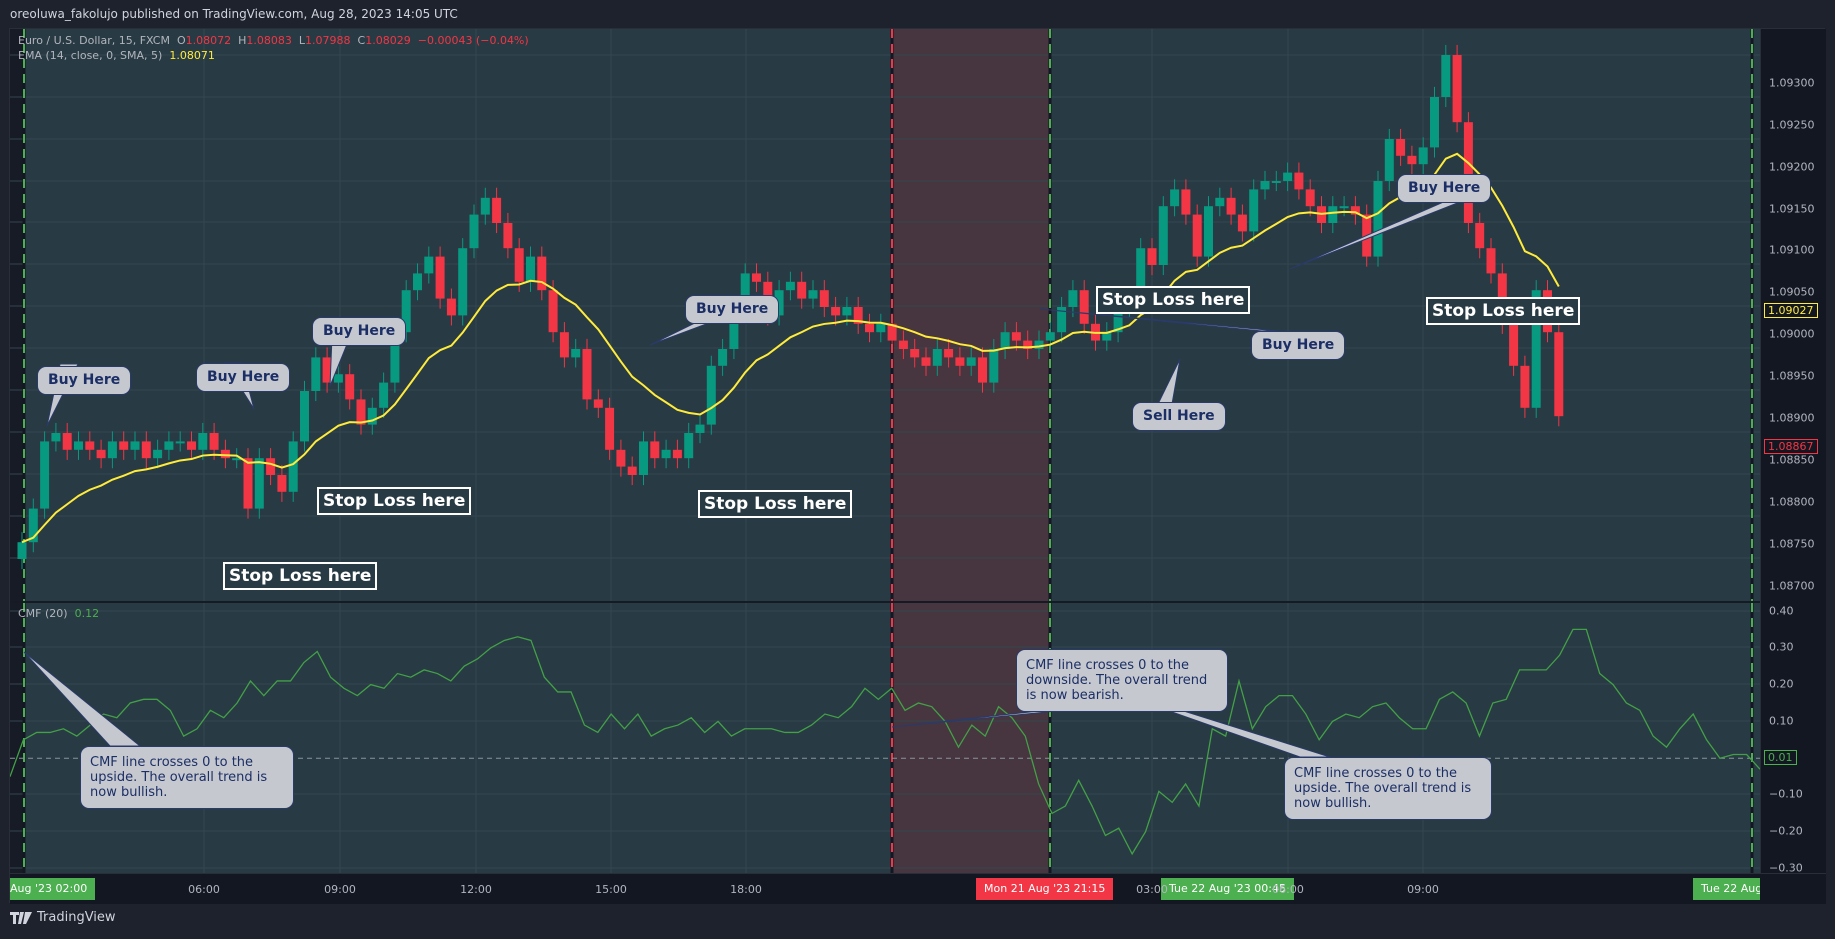 This screenshot has width=1835, height=939. I want to click on time-badge-start: Aug '23 02:00, so click(53, 889).